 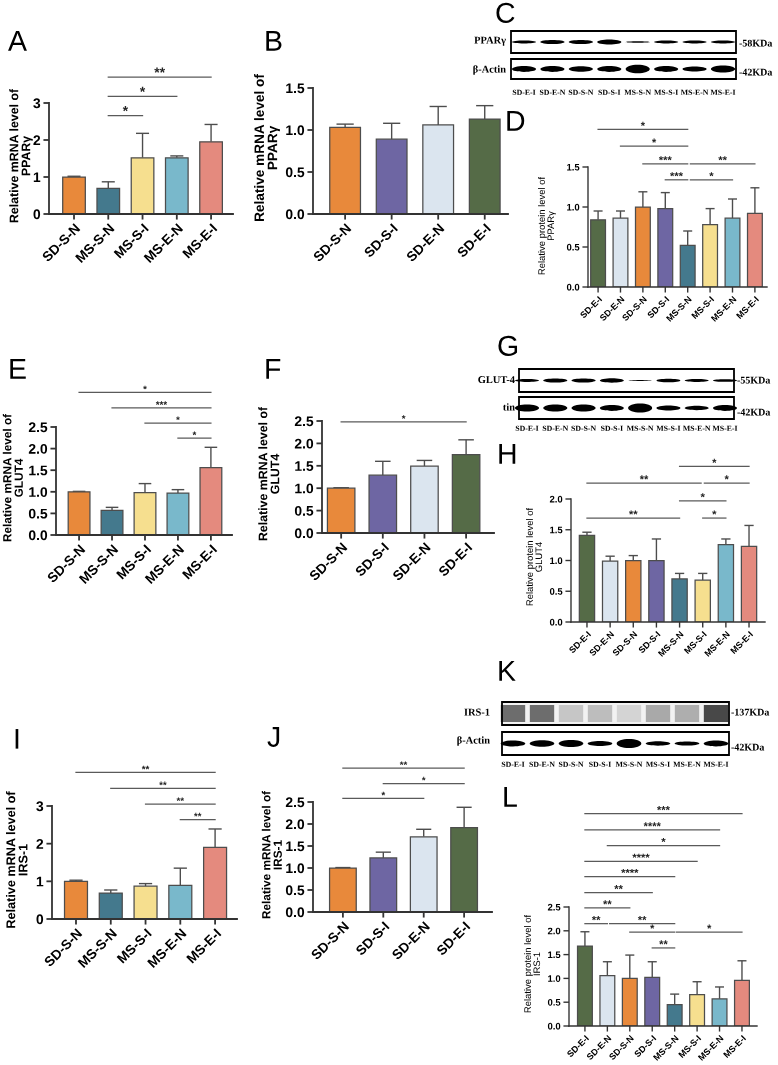 What do you see at coordinates (473, 741) in the screenshot?
I see `text: β-Actin` at bounding box center [473, 741].